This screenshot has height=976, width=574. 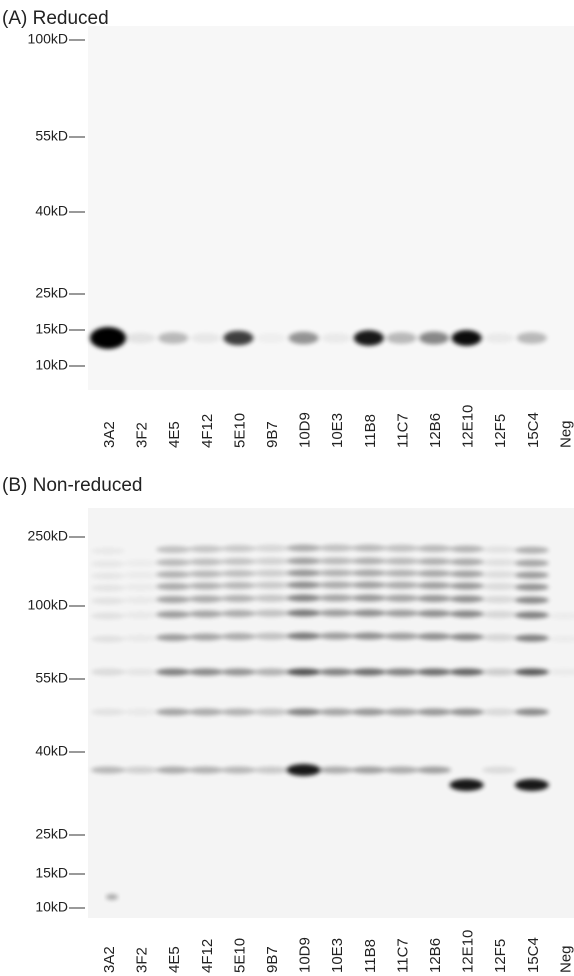 What do you see at coordinates (72, 485) in the screenshot?
I see `panel-title: (B) Non-reduced` at bounding box center [72, 485].